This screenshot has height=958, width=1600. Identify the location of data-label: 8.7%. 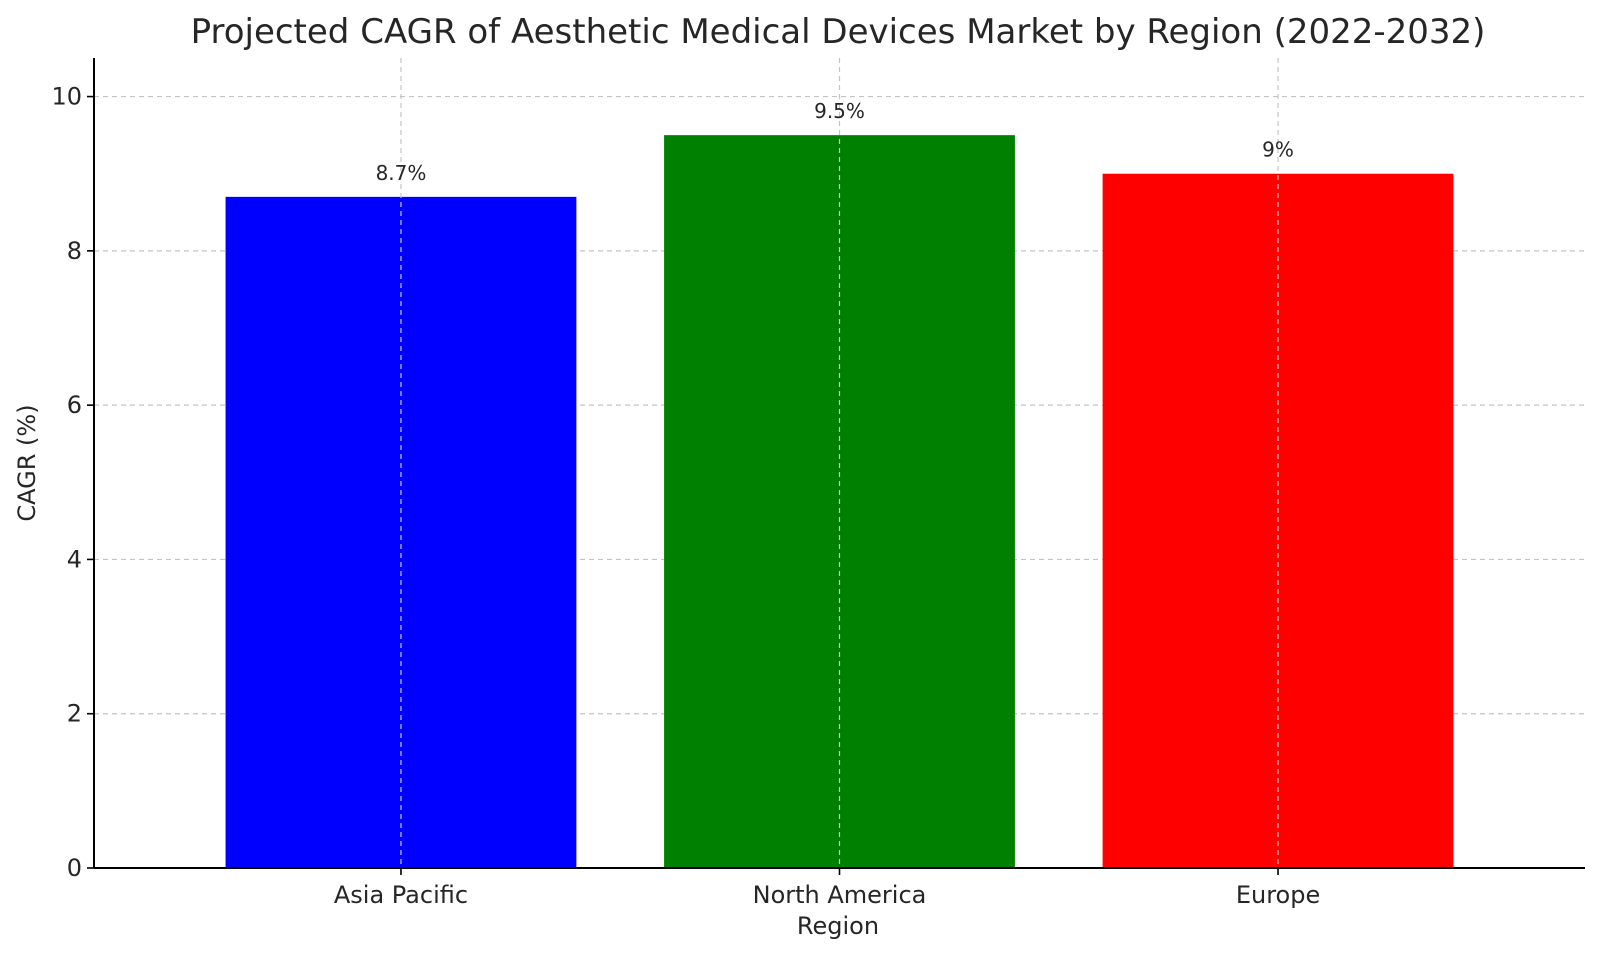
(401, 173).